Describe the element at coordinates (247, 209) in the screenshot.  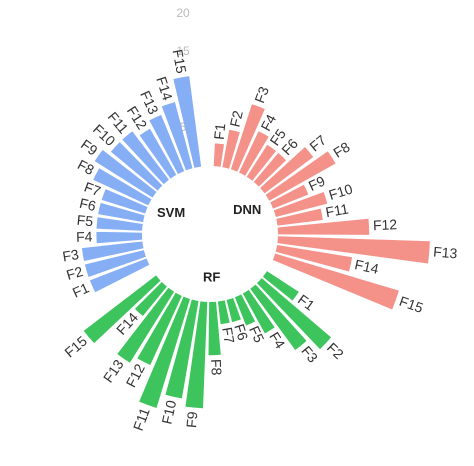
I see `group-label: DNN` at that location.